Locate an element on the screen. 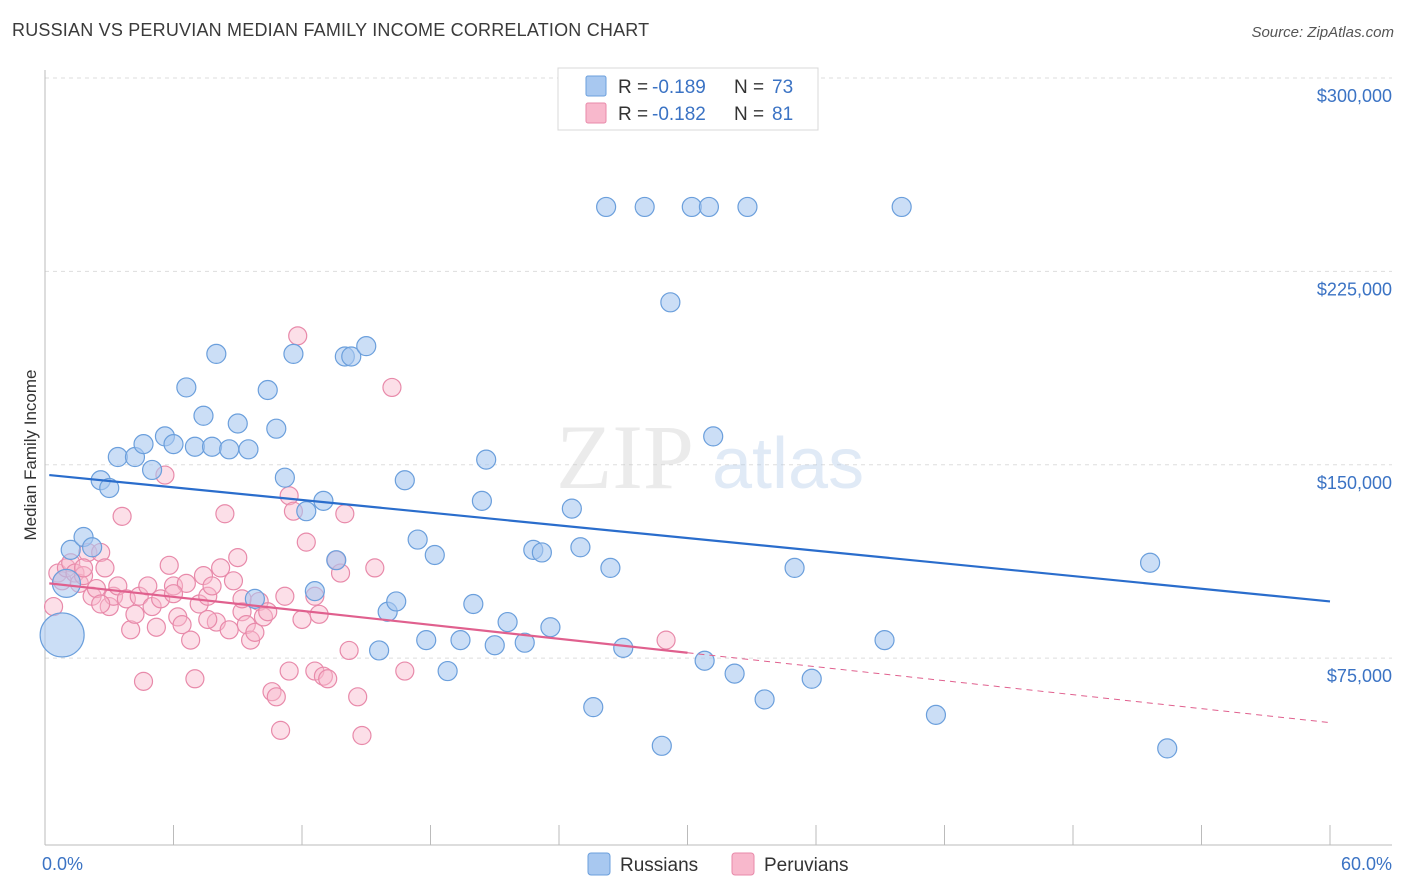  chart-source: Source: ZipAtlas.com is located at coordinates (1322, 32).